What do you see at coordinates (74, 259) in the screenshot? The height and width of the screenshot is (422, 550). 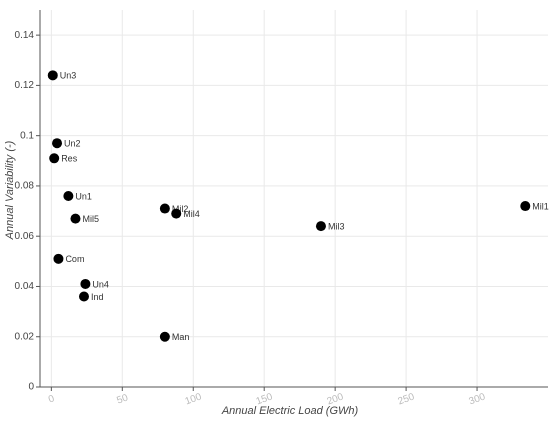 I see `data-point-label: Com` at bounding box center [74, 259].